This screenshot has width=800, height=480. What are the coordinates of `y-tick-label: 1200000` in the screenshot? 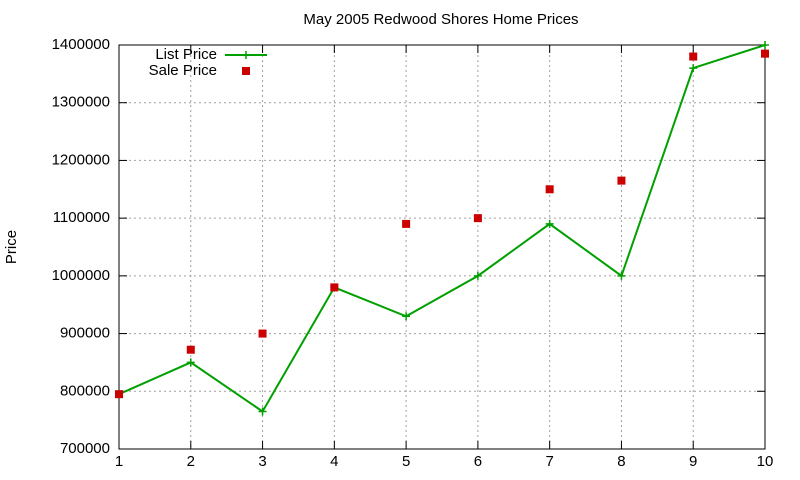 It's located at (81, 159).